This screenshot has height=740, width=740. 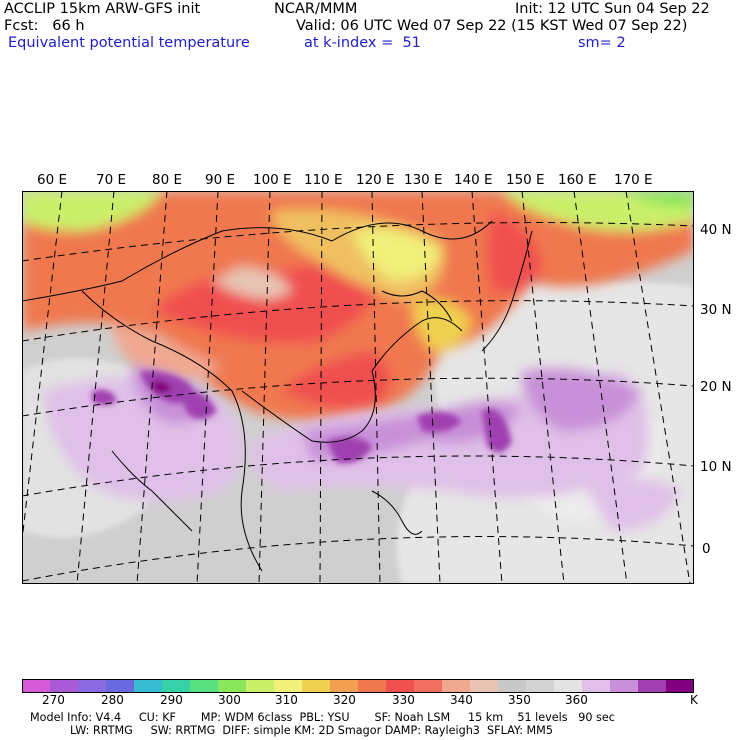 What do you see at coordinates (602, 43) in the screenshot?
I see `smoothing: sm= 2` at bounding box center [602, 43].